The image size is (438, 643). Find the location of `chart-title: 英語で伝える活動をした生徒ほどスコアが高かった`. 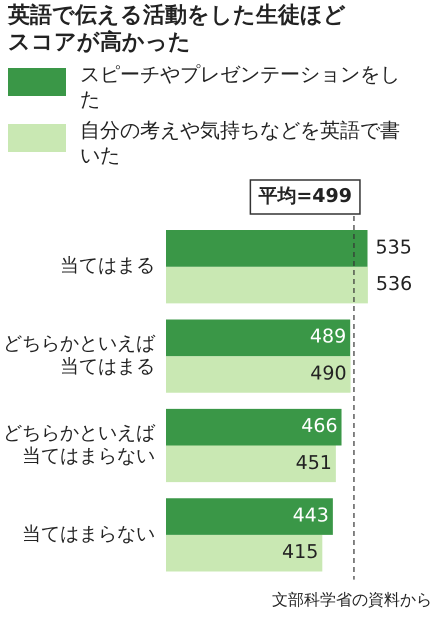

chart-title: 英語で伝える活動をした生徒ほどスコアが高かった is located at coordinates (176, 29).